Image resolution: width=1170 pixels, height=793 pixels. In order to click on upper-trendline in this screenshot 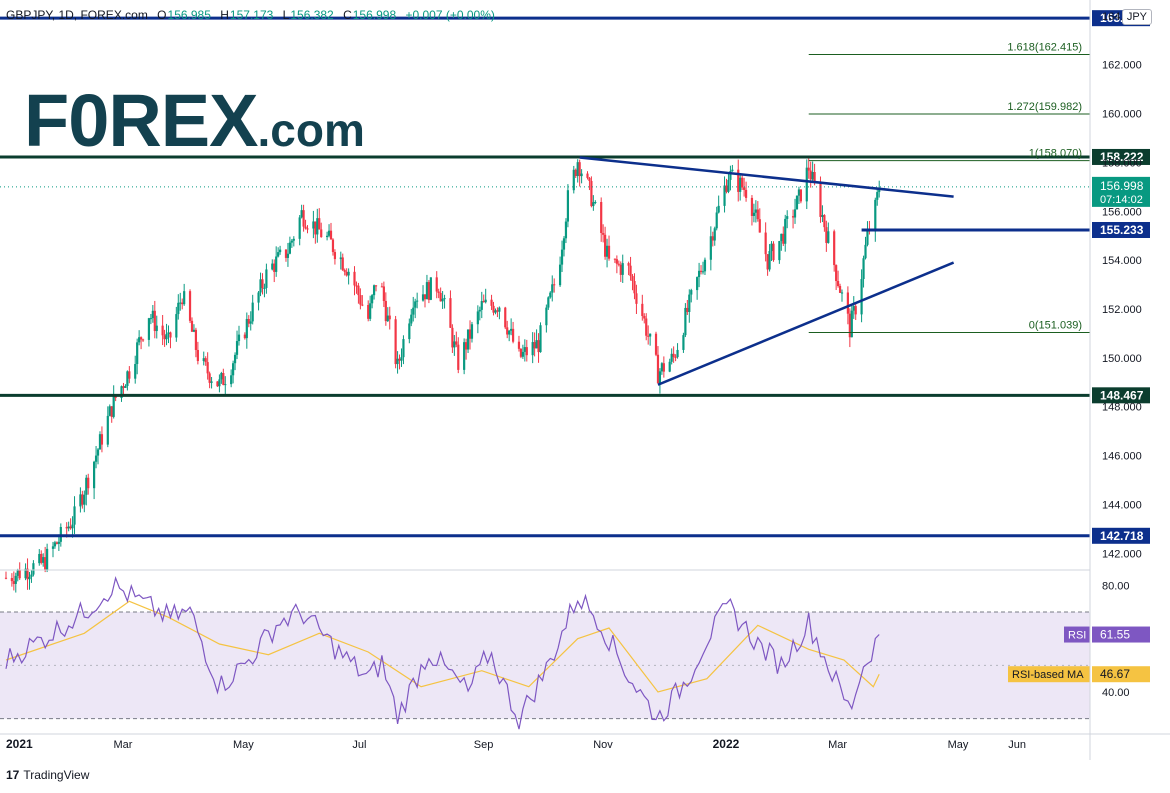, I will do `click(766, 177)`.